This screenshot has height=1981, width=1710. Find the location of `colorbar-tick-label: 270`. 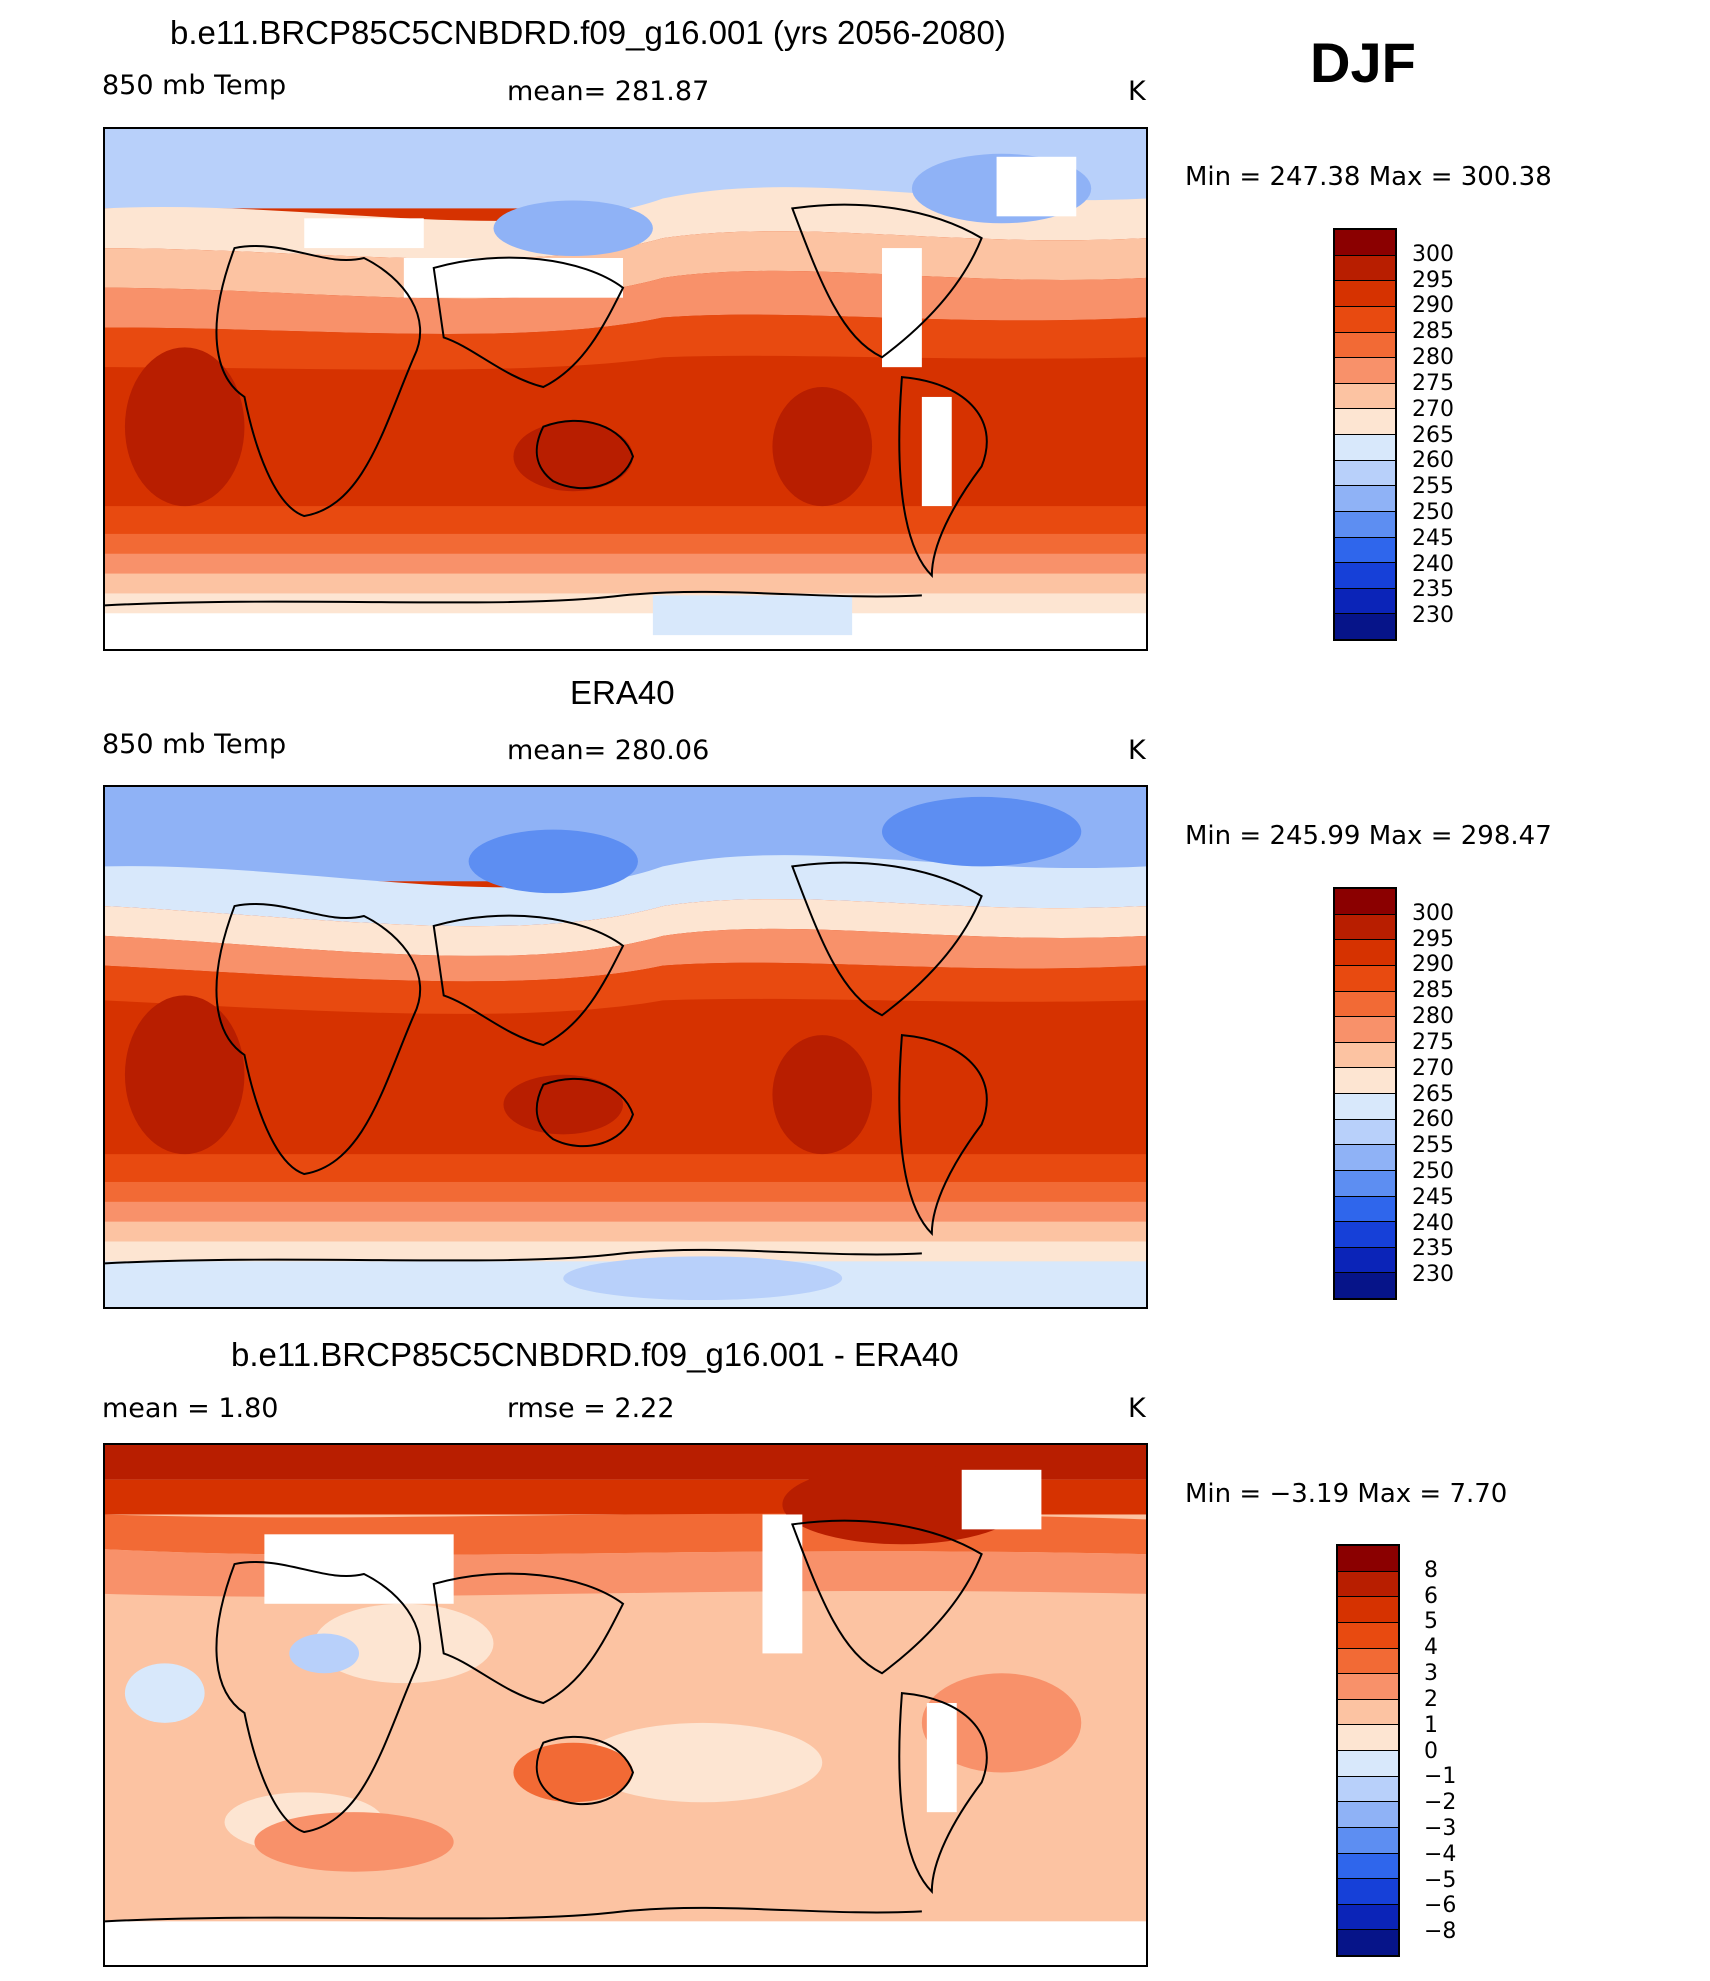

colorbar-tick-label: 270 is located at coordinates (1433, 1068).